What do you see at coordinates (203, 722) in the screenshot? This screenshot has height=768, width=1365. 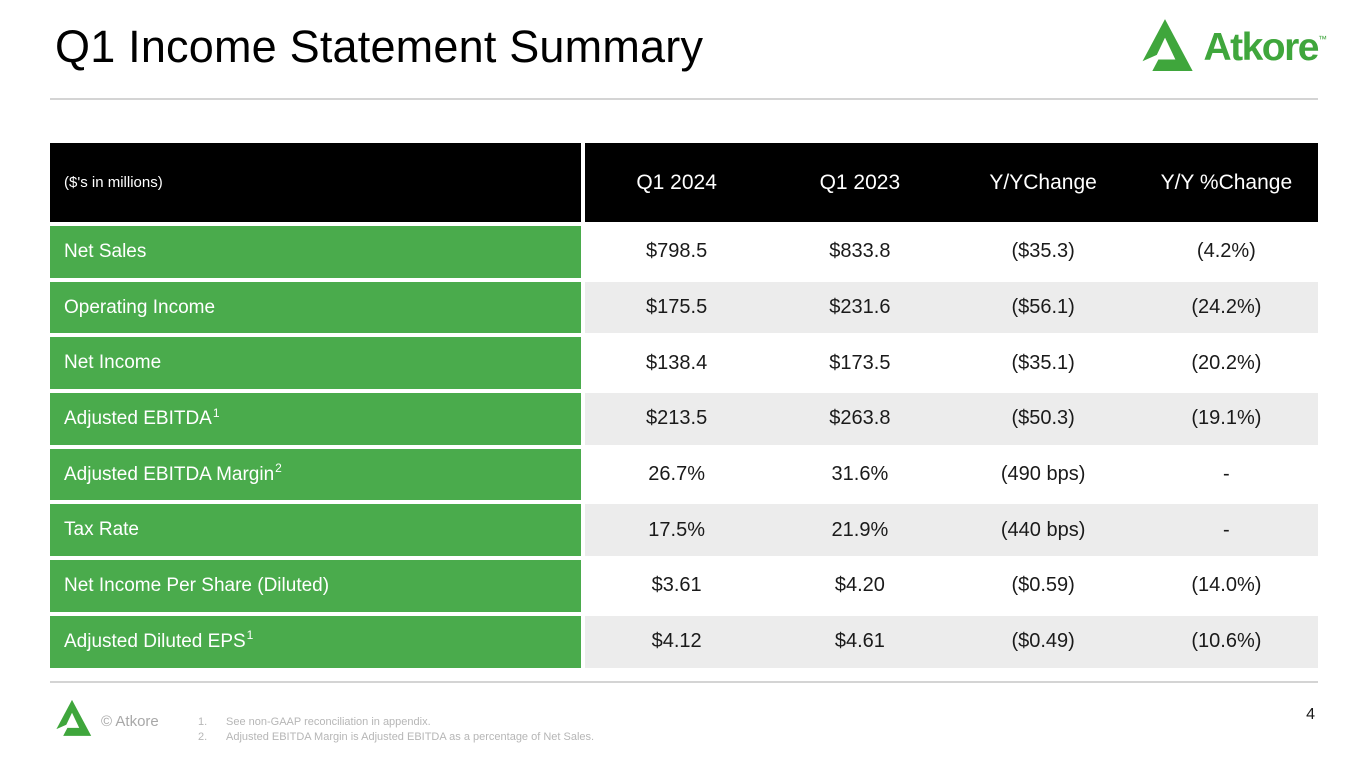 I see `footnote-number: 1.` at bounding box center [203, 722].